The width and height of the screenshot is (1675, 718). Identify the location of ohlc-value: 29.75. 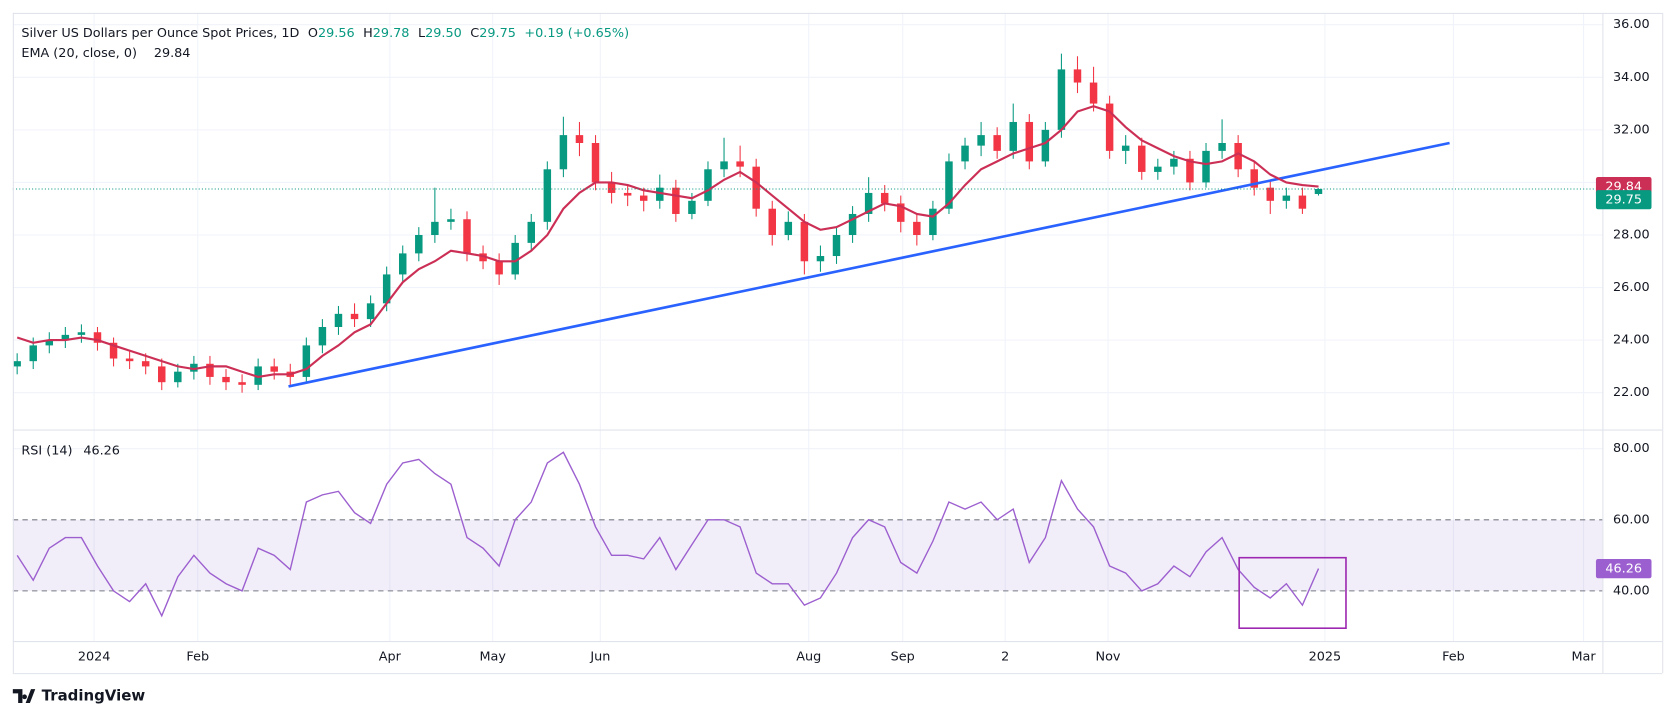
(497, 33).